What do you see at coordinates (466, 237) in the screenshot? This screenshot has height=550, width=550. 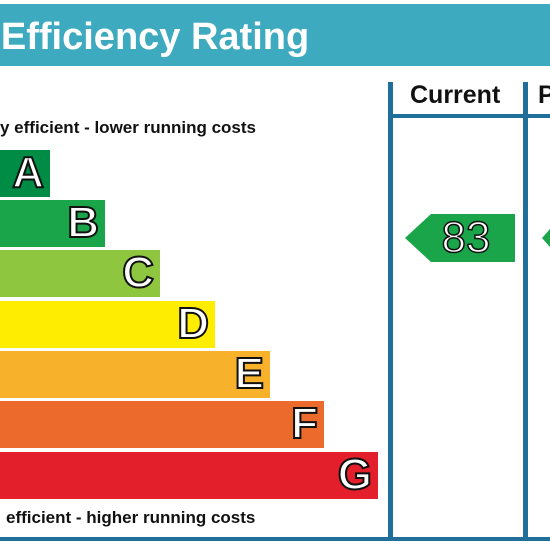 I see `current-rating-value: 83` at bounding box center [466, 237].